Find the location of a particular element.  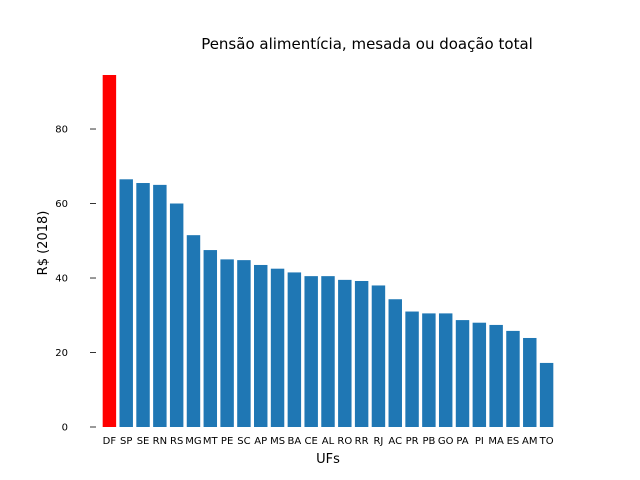

bar-pi is located at coordinates (479, 374).